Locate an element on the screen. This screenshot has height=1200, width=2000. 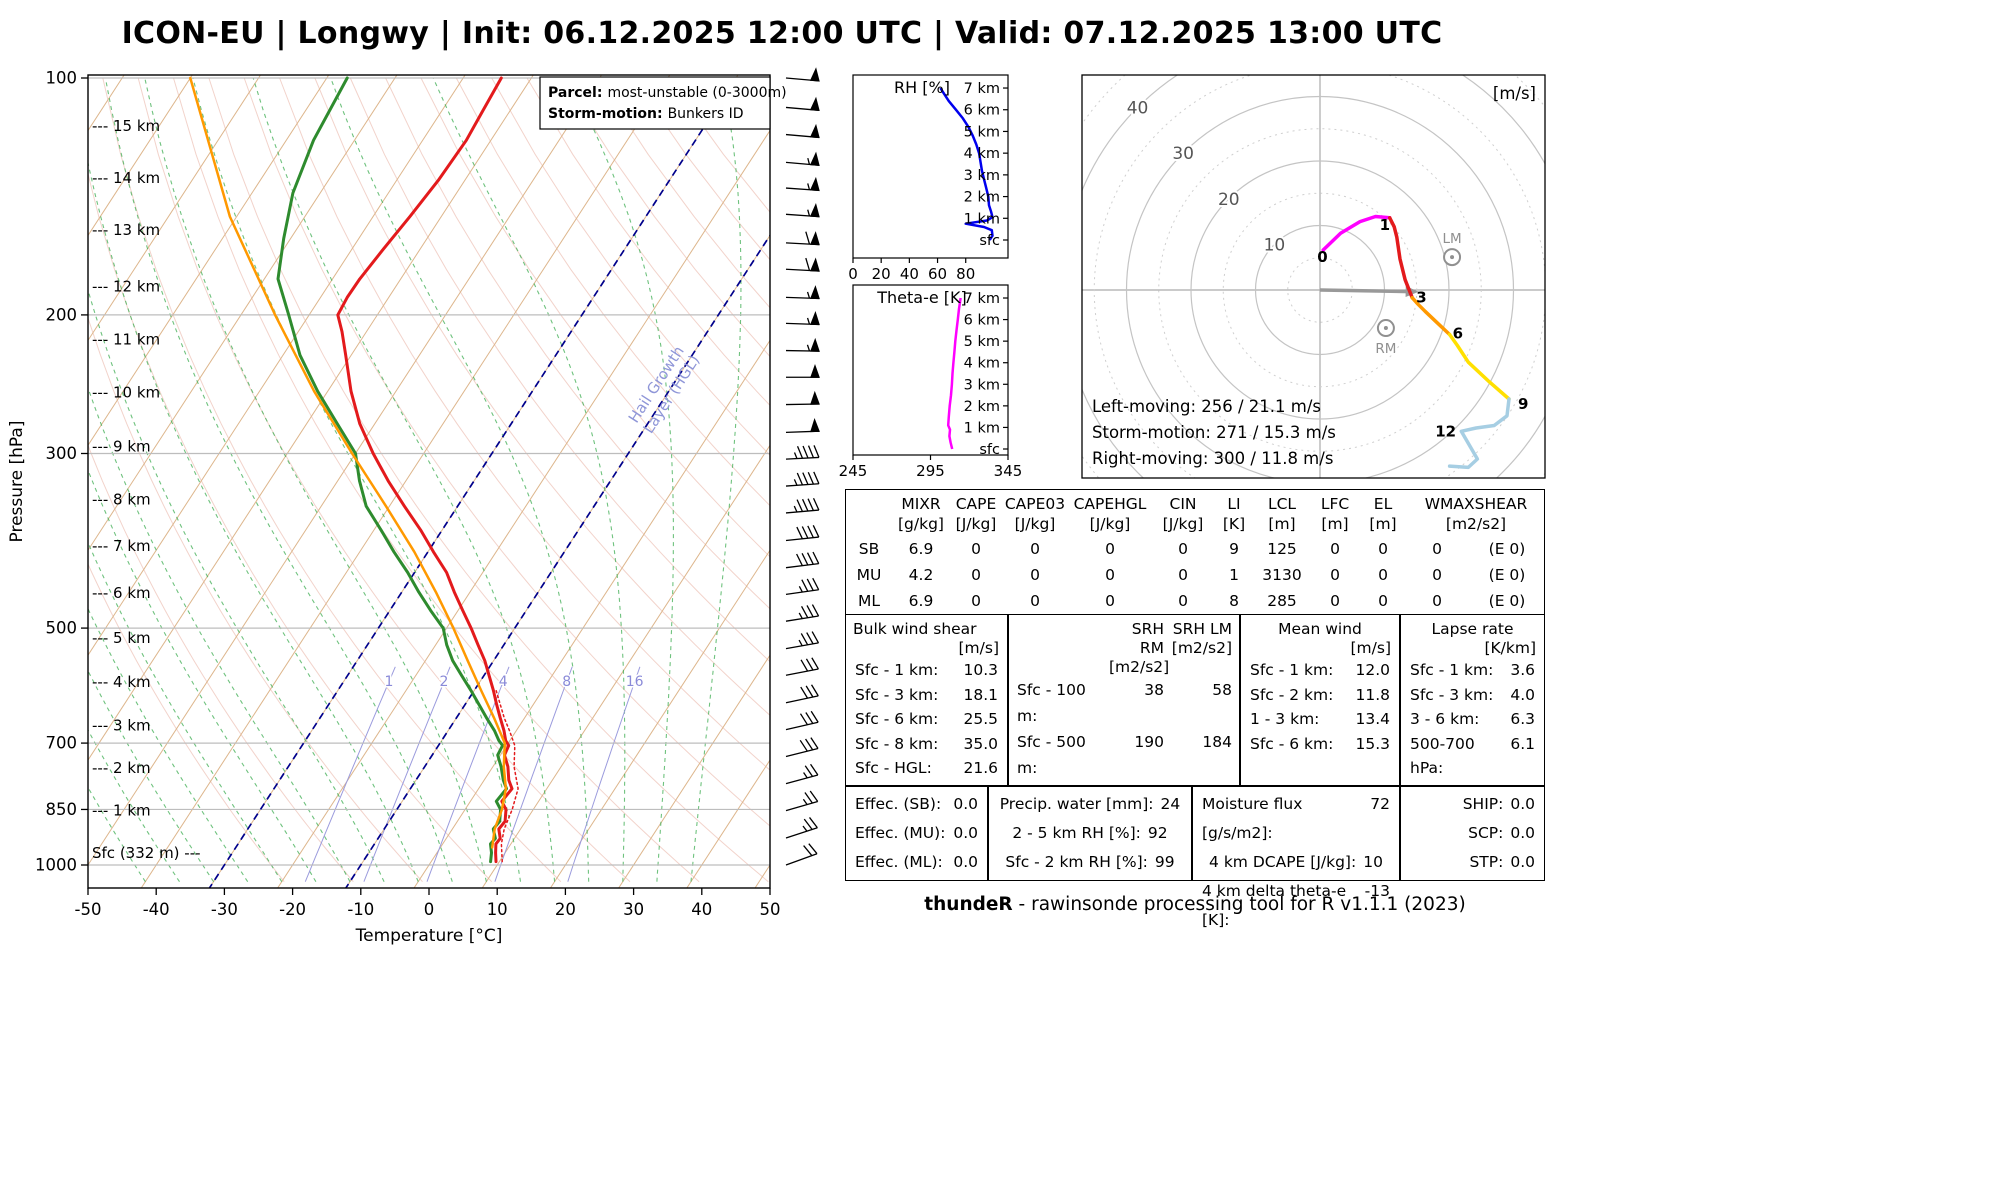
rh-height-label: 3 km is located at coordinates (982, 176).